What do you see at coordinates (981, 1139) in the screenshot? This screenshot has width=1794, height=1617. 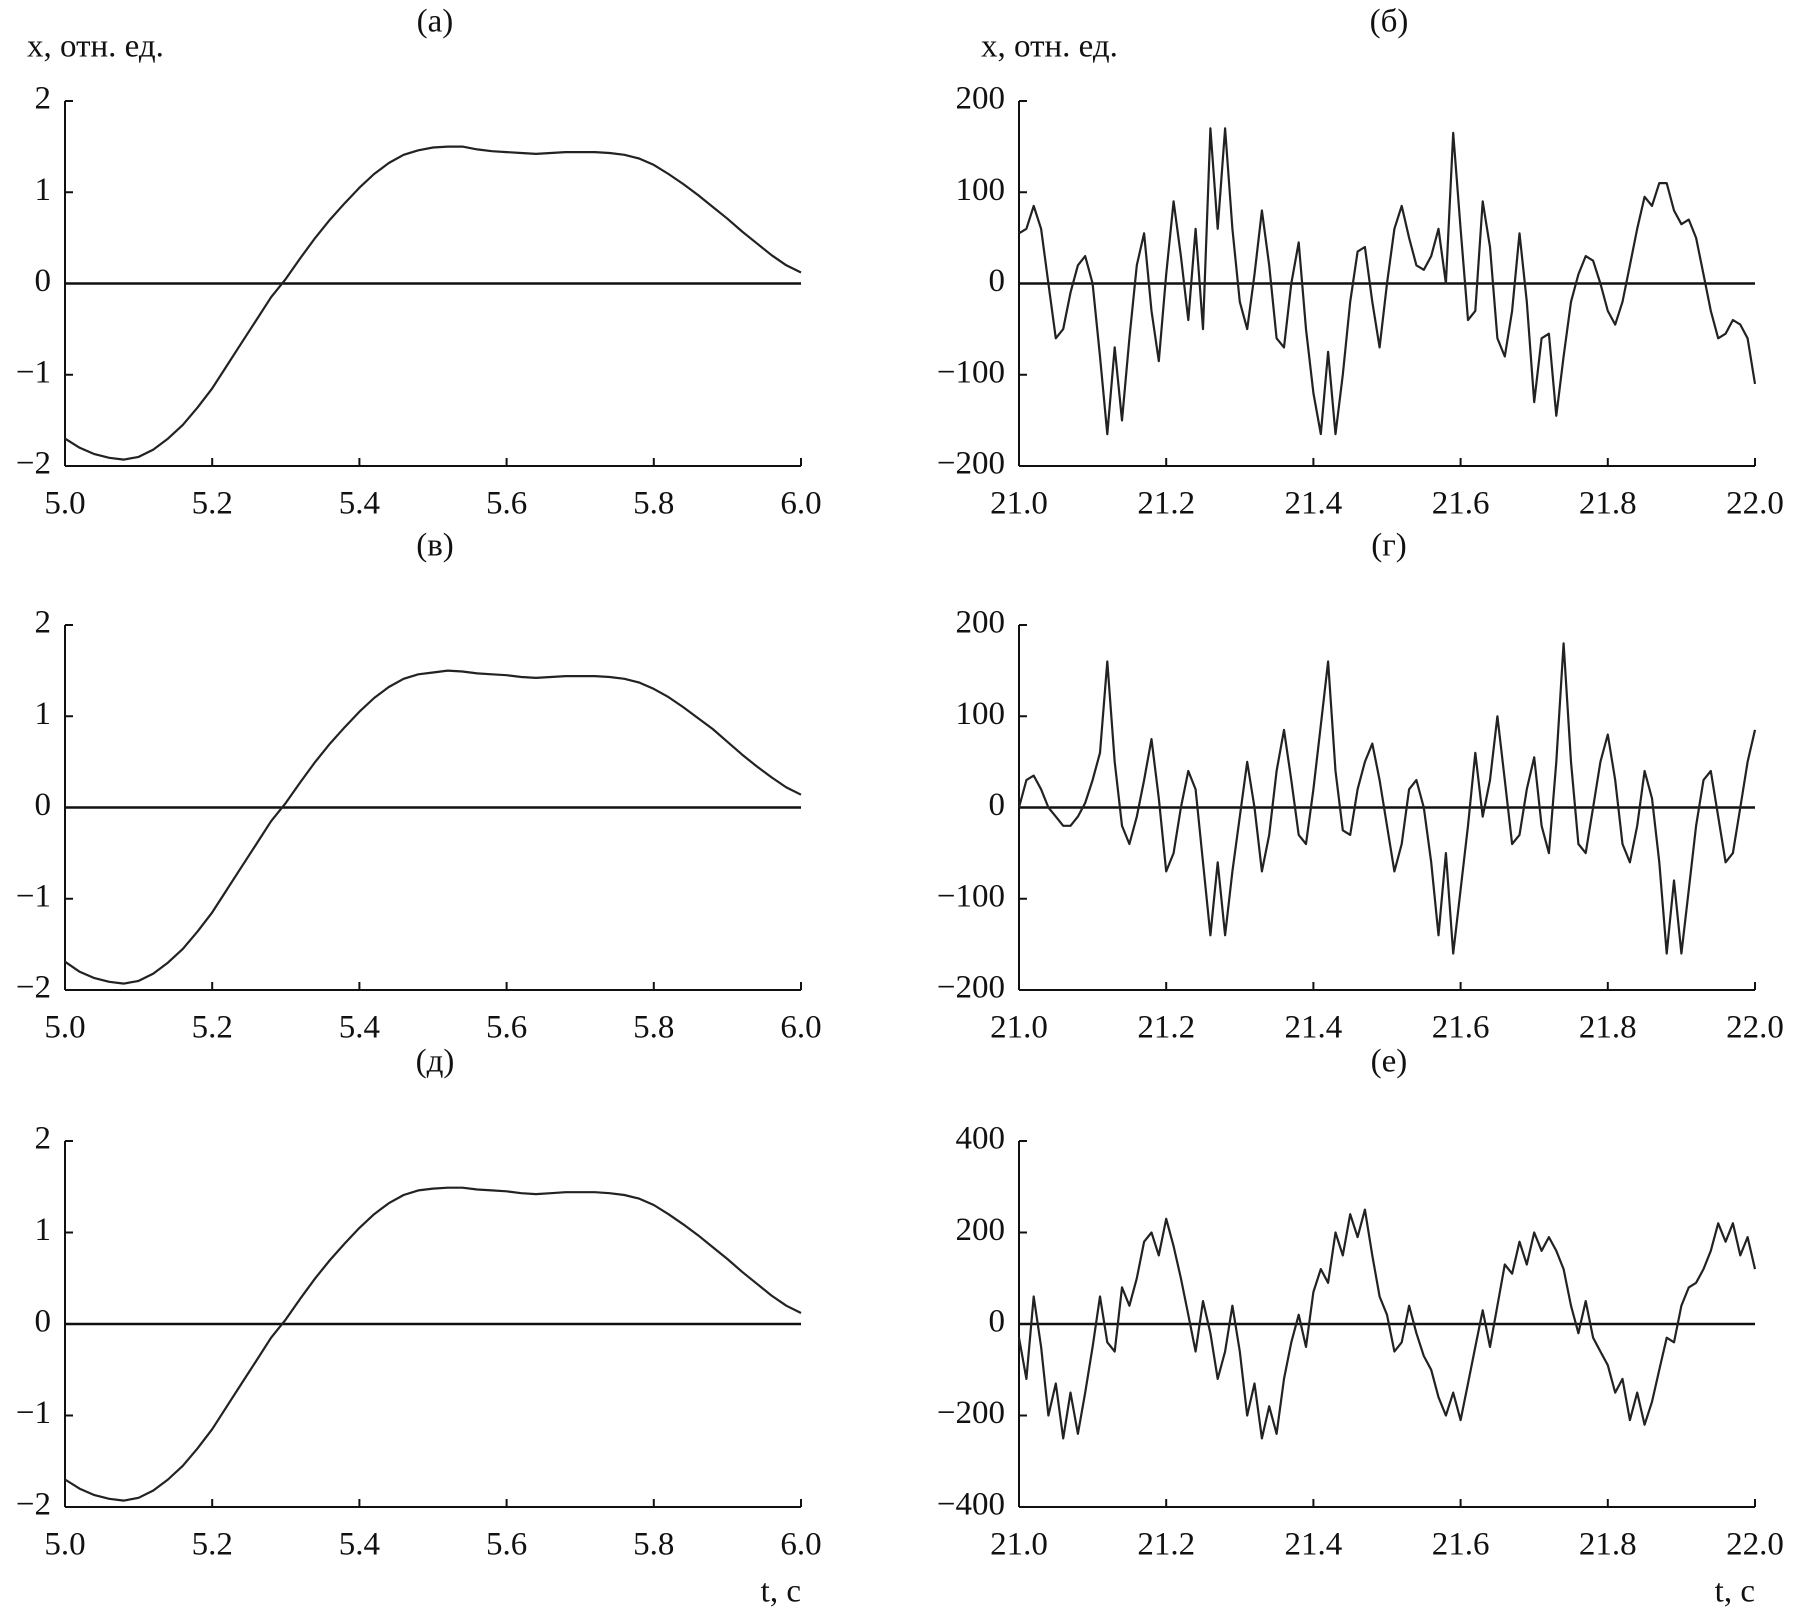 I see `y-tick-label: 400` at bounding box center [981, 1139].